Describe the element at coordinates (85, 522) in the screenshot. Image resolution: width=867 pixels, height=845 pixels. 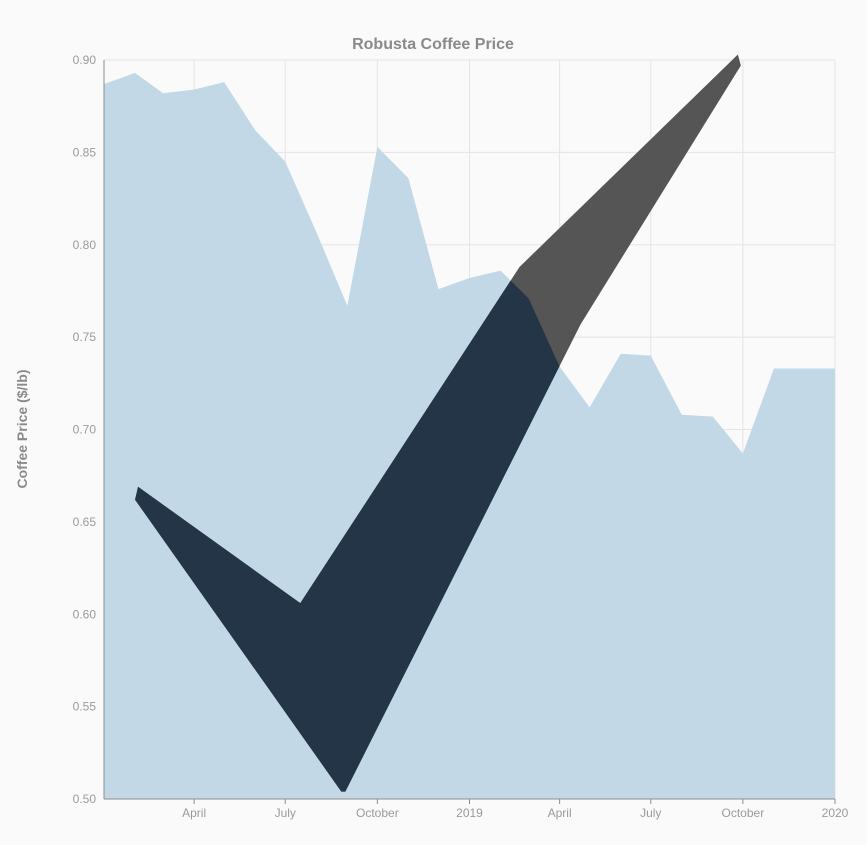
I see `y-tick-label: 0.65` at that location.